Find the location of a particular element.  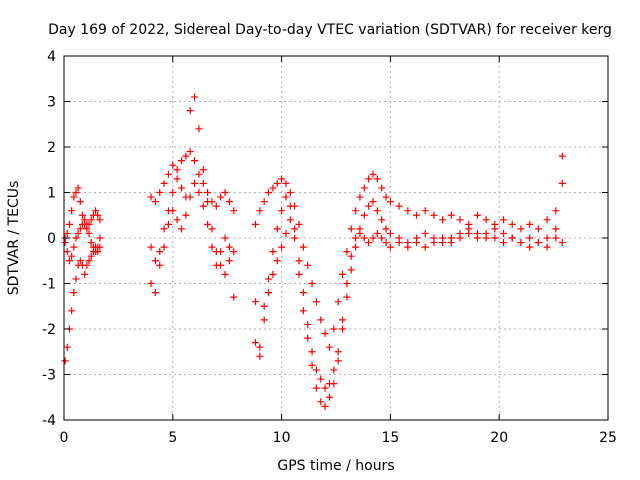

x-tick-label: 20 is located at coordinates (499, 438).